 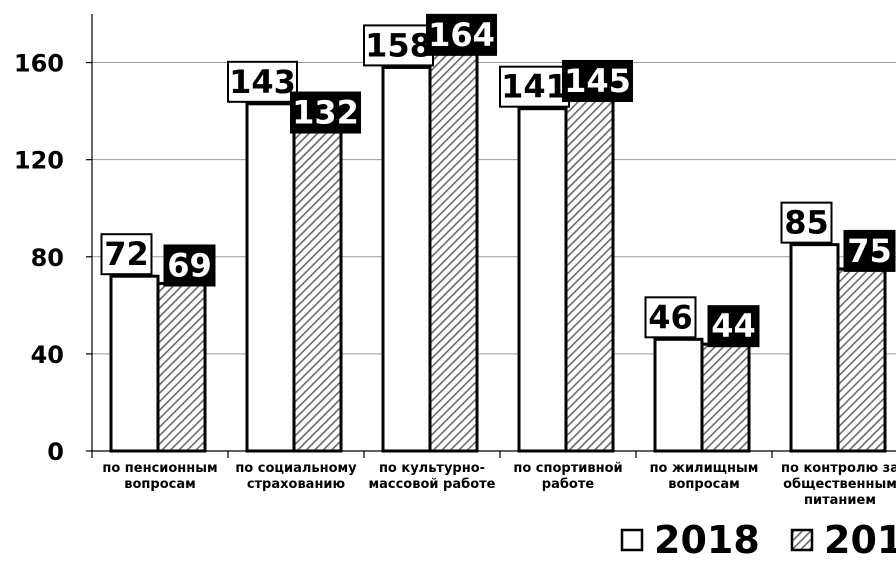 I want to click on data-label: 132, so click(x=325, y=113).